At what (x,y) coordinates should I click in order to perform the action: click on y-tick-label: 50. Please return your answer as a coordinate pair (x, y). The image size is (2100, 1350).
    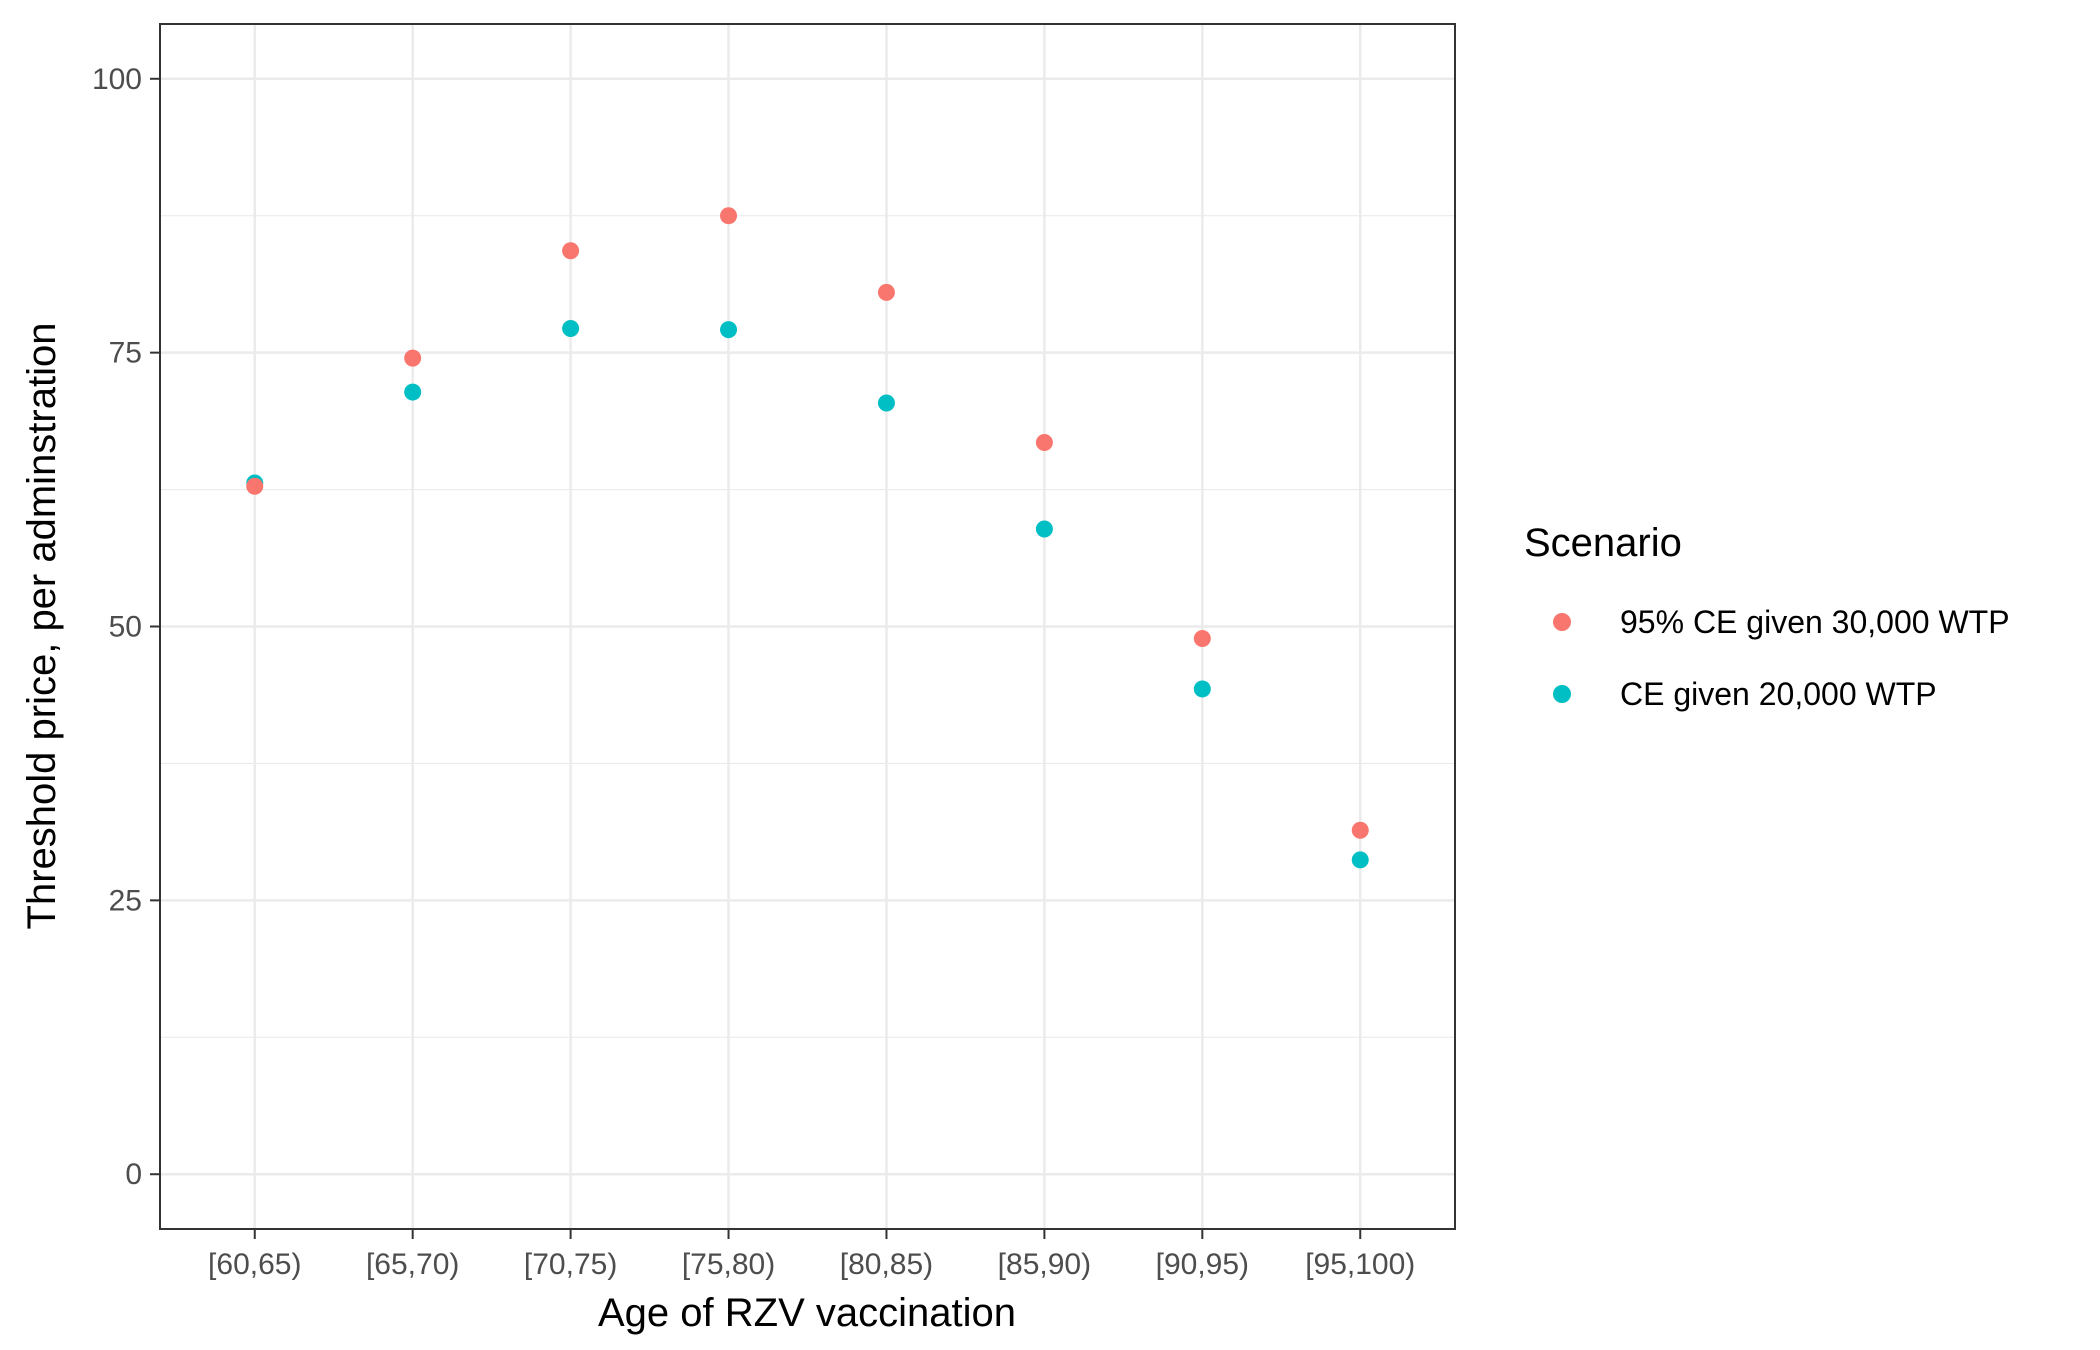
    Looking at the image, I should click on (125, 627).